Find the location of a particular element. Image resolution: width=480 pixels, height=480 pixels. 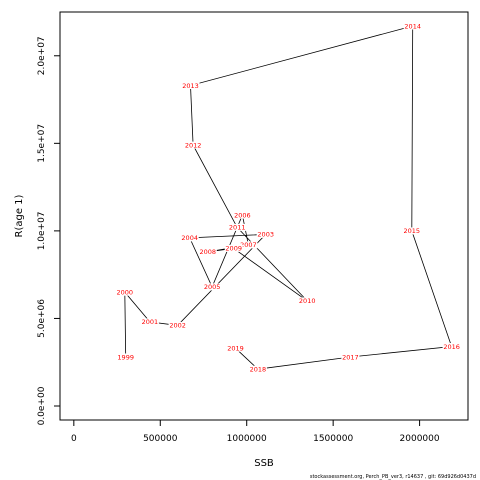

y-axis-tick-label: 1.5e+07 is located at coordinates (42, 143).